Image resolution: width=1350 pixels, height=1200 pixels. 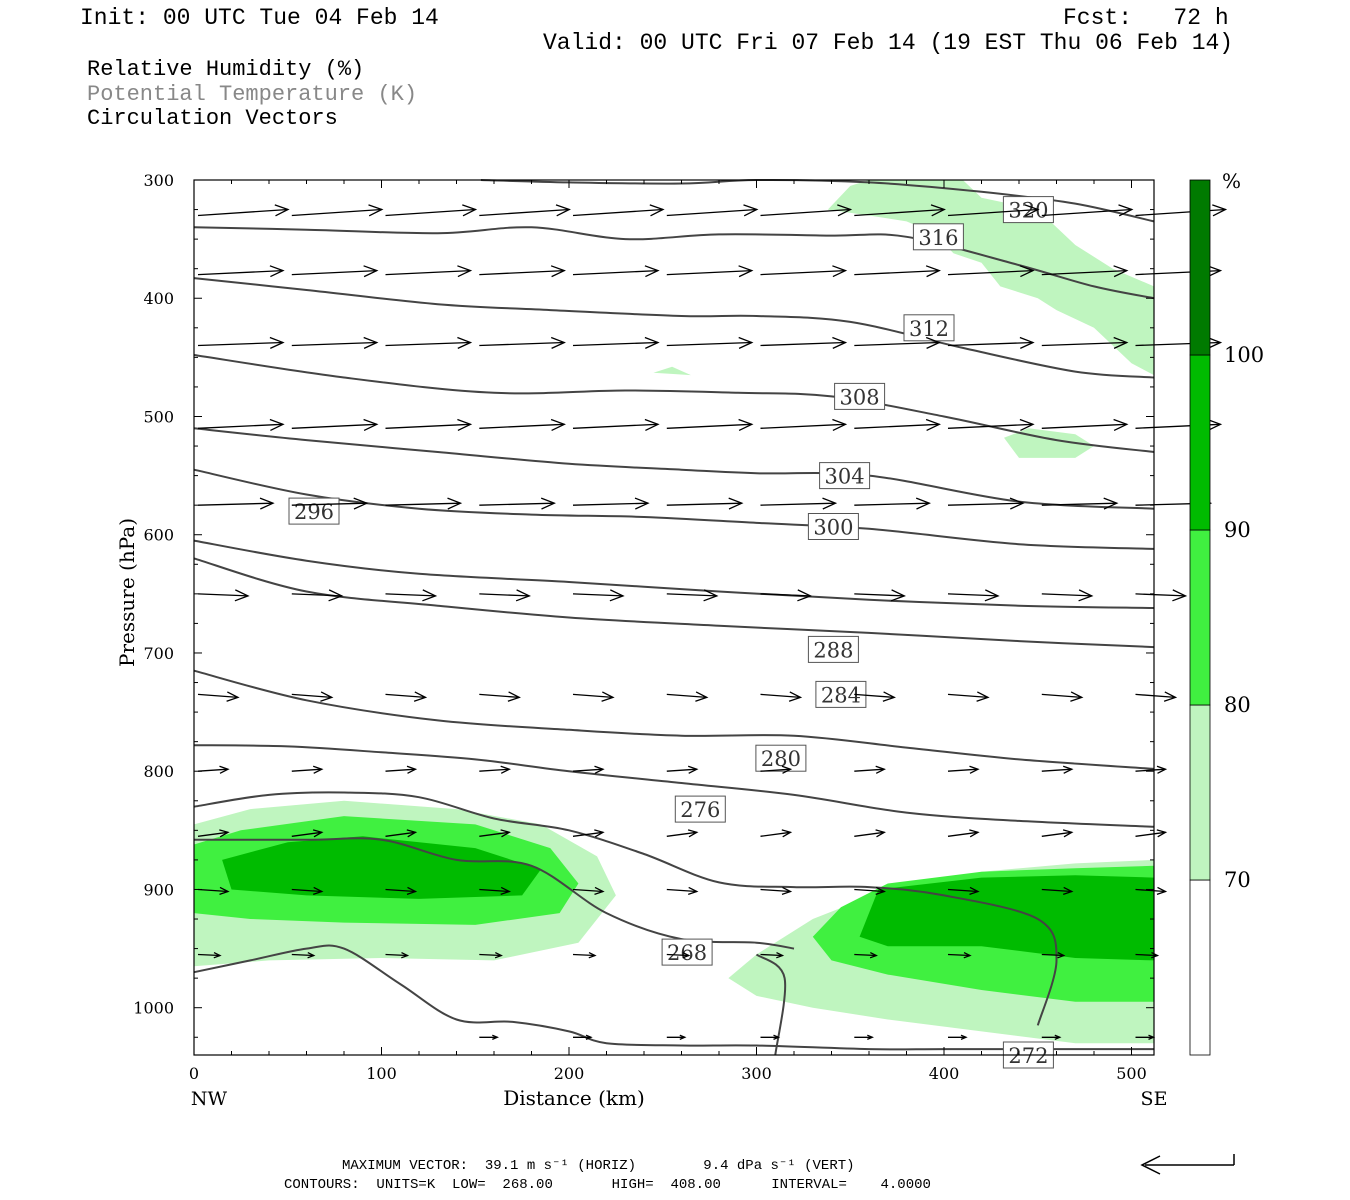 I want to click on theta-label-312: 312, so click(x=929, y=328).